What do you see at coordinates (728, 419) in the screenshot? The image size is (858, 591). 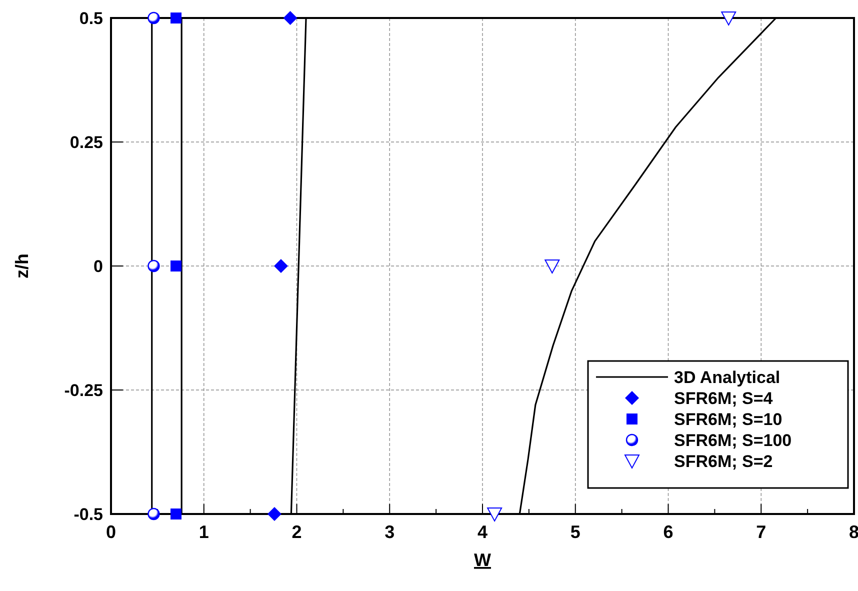 I see `legend-label: SFR6M; S=10` at bounding box center [728, 419].